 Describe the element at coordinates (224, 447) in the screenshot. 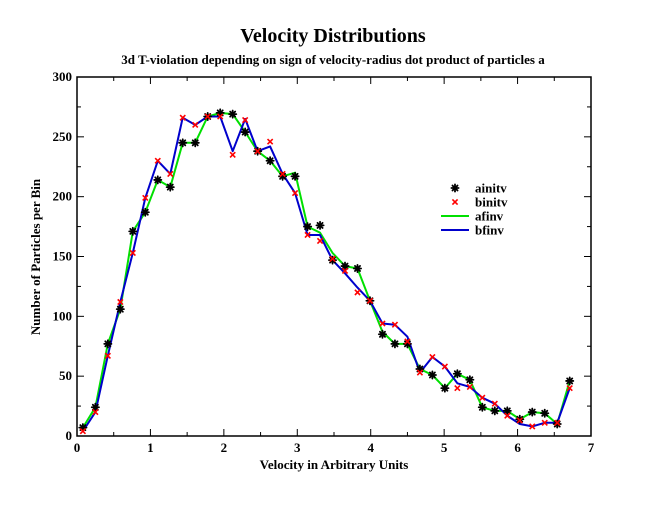

I see `x-tick-label: 2` at that location.